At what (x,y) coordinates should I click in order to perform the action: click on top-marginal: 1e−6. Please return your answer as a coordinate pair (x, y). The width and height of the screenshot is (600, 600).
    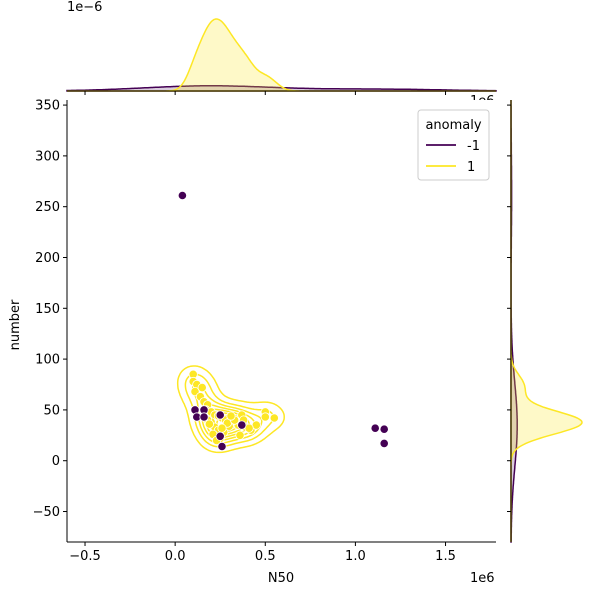
    Looking at the image, I should click on (281, 46).